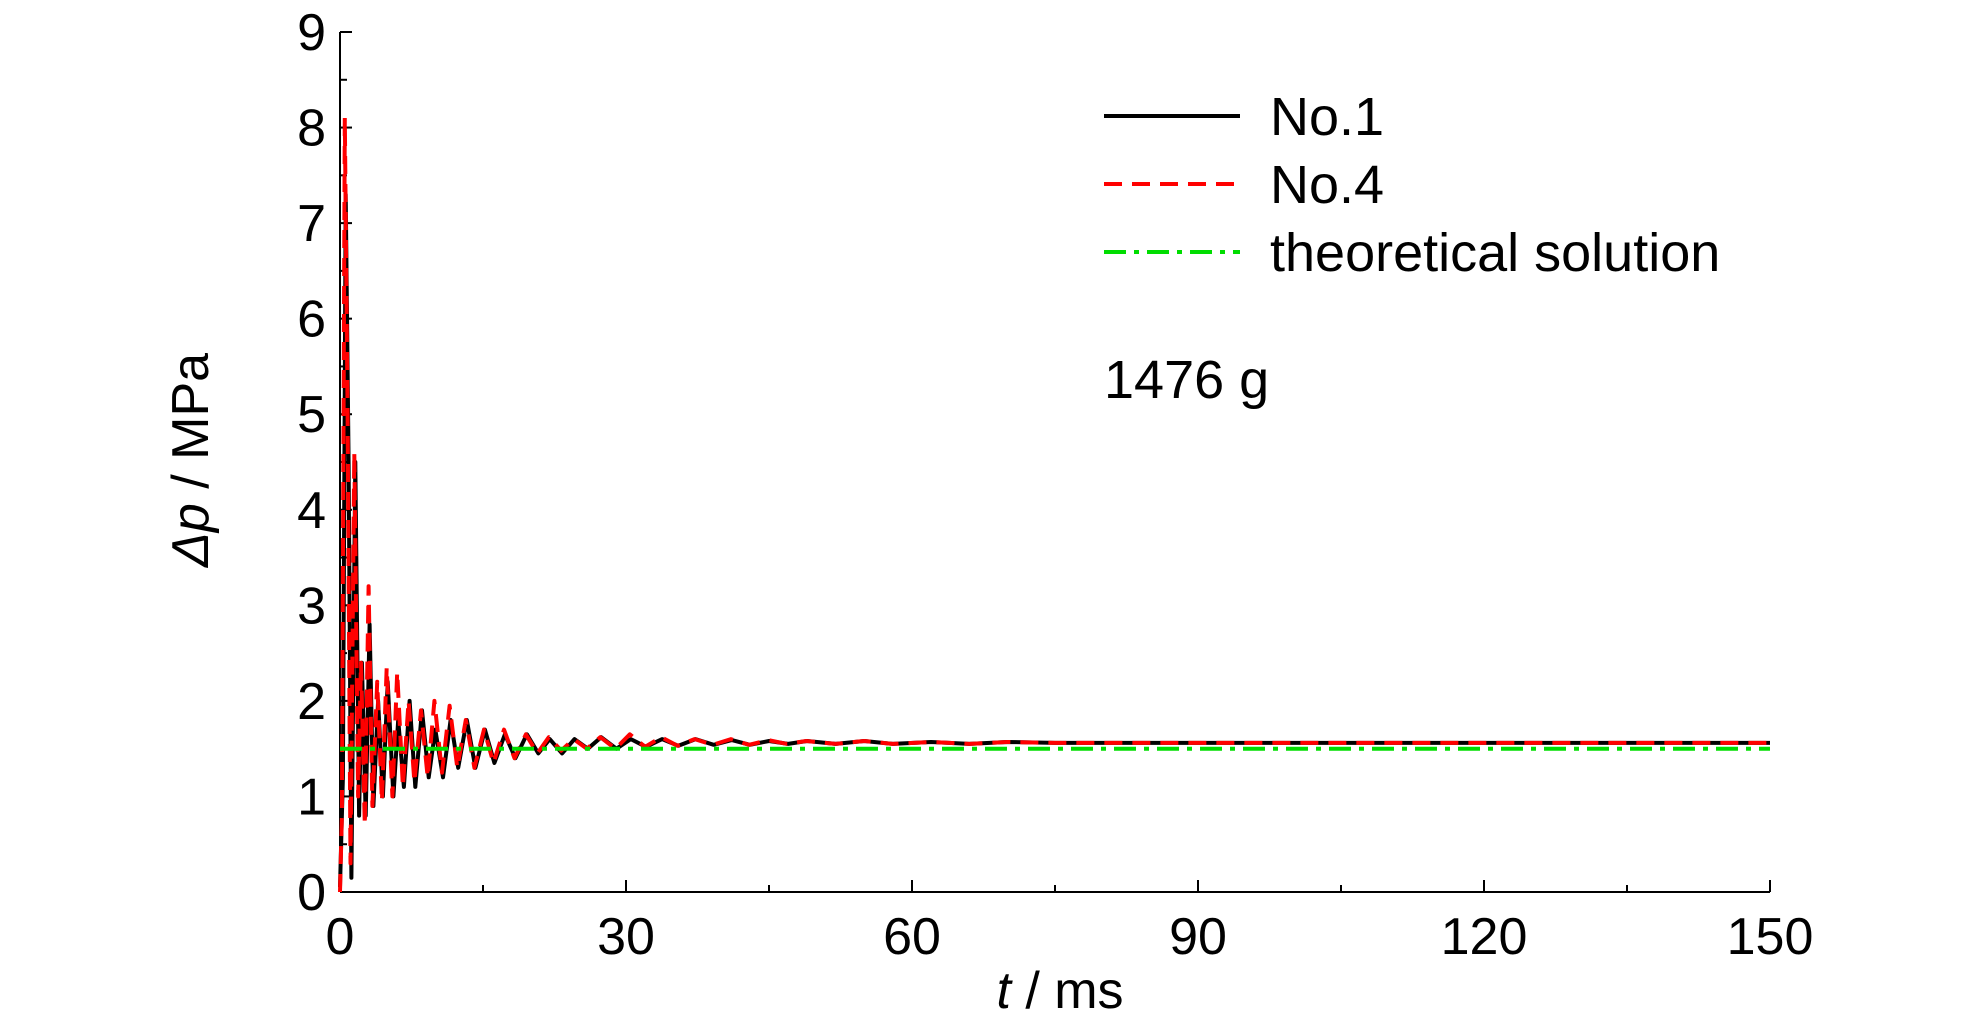 This screenshot has width=1984, height=1016. Describe the element at coordinates (1327, 117) in the screenshot. I see `legend-label-1: No.1` at that location.